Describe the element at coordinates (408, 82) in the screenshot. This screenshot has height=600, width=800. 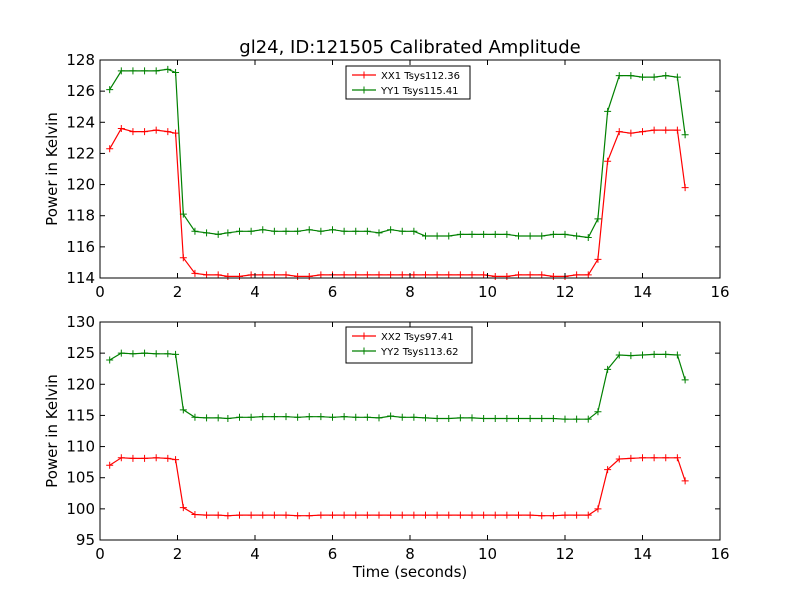
I see `legend: XX1 Tsys112.36 YY1 Tsys115.41` at that location.